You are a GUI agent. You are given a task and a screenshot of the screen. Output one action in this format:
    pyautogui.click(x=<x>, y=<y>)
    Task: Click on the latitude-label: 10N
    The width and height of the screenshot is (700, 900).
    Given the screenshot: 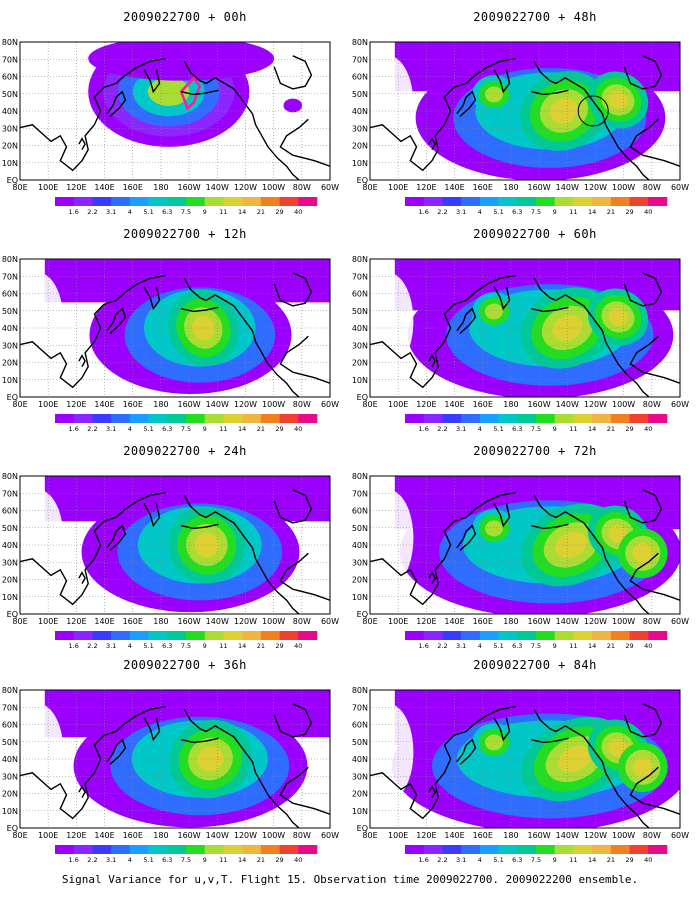 What is the action you would take?
    pyautogui.click(x=10, y=597)
    